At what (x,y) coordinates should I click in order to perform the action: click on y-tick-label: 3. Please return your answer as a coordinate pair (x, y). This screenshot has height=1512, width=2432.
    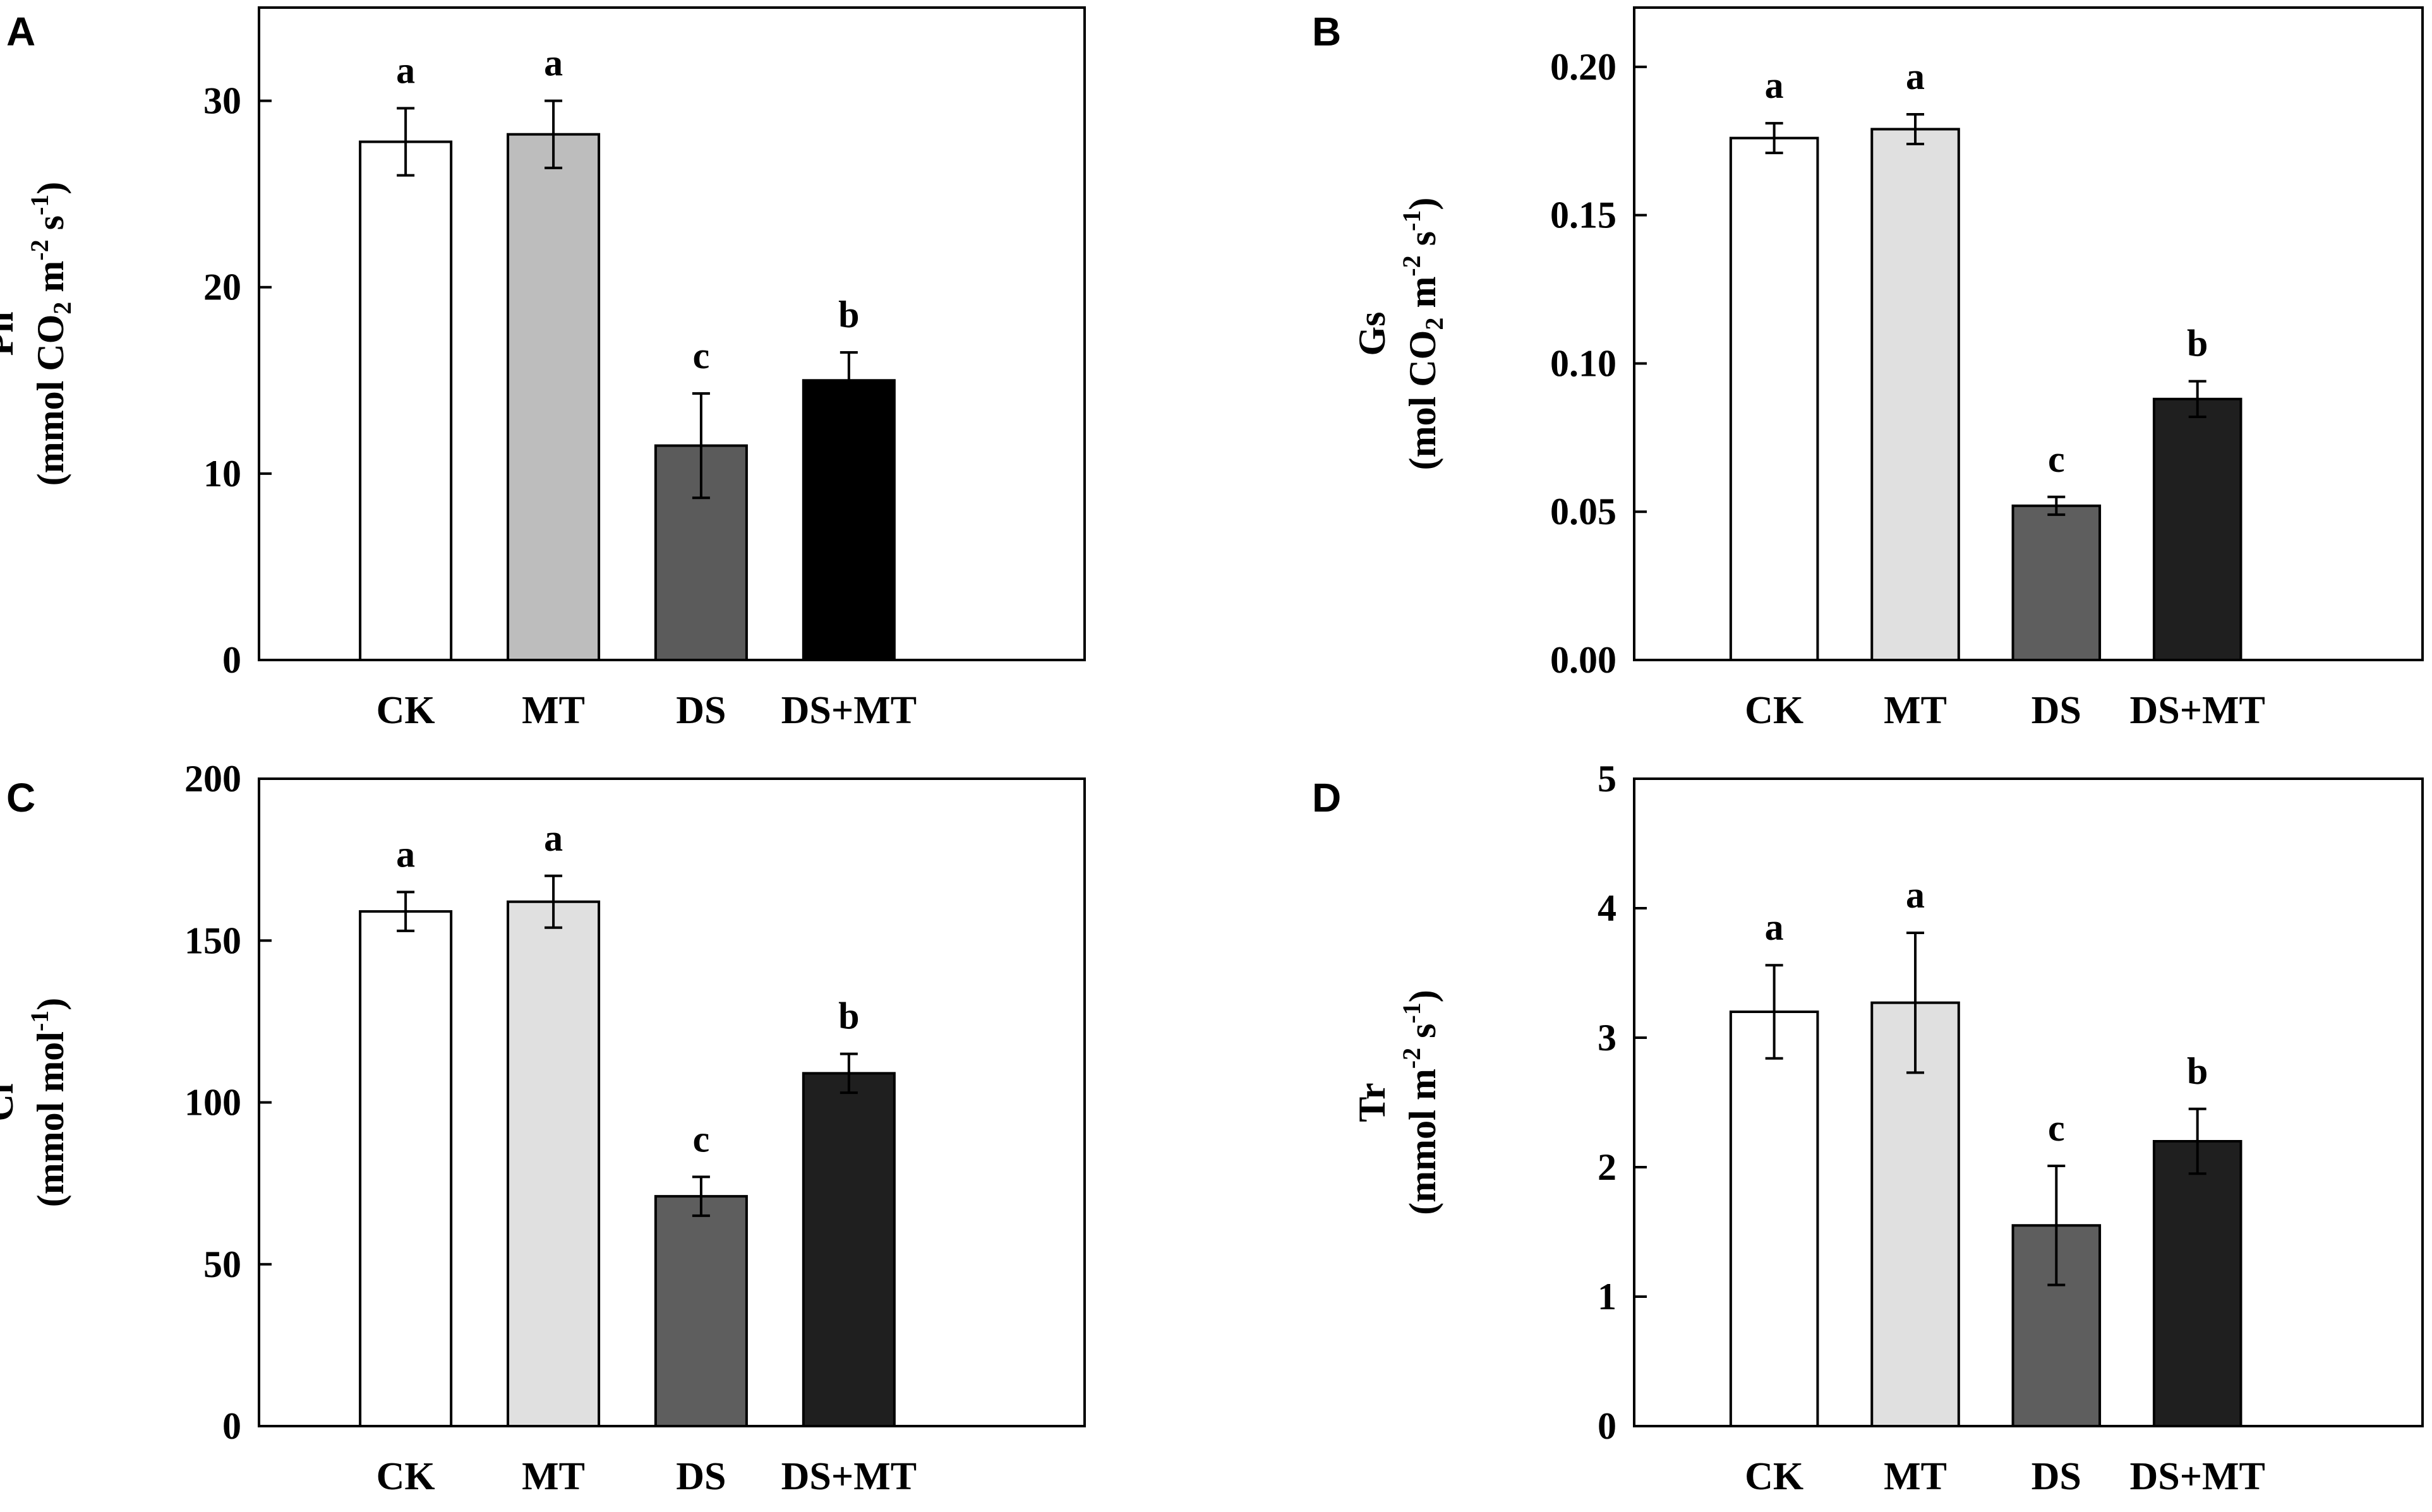
    Looking at the image, I should click on (1607, 1038).